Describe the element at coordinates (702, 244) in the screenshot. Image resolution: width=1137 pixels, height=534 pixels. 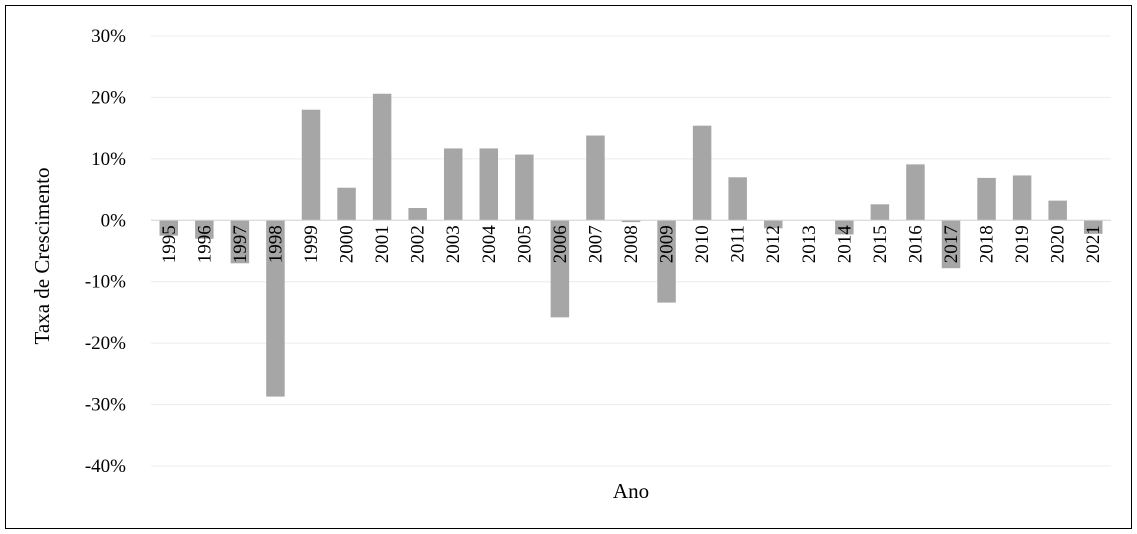
I see `x-category-label: 2010` at that location.